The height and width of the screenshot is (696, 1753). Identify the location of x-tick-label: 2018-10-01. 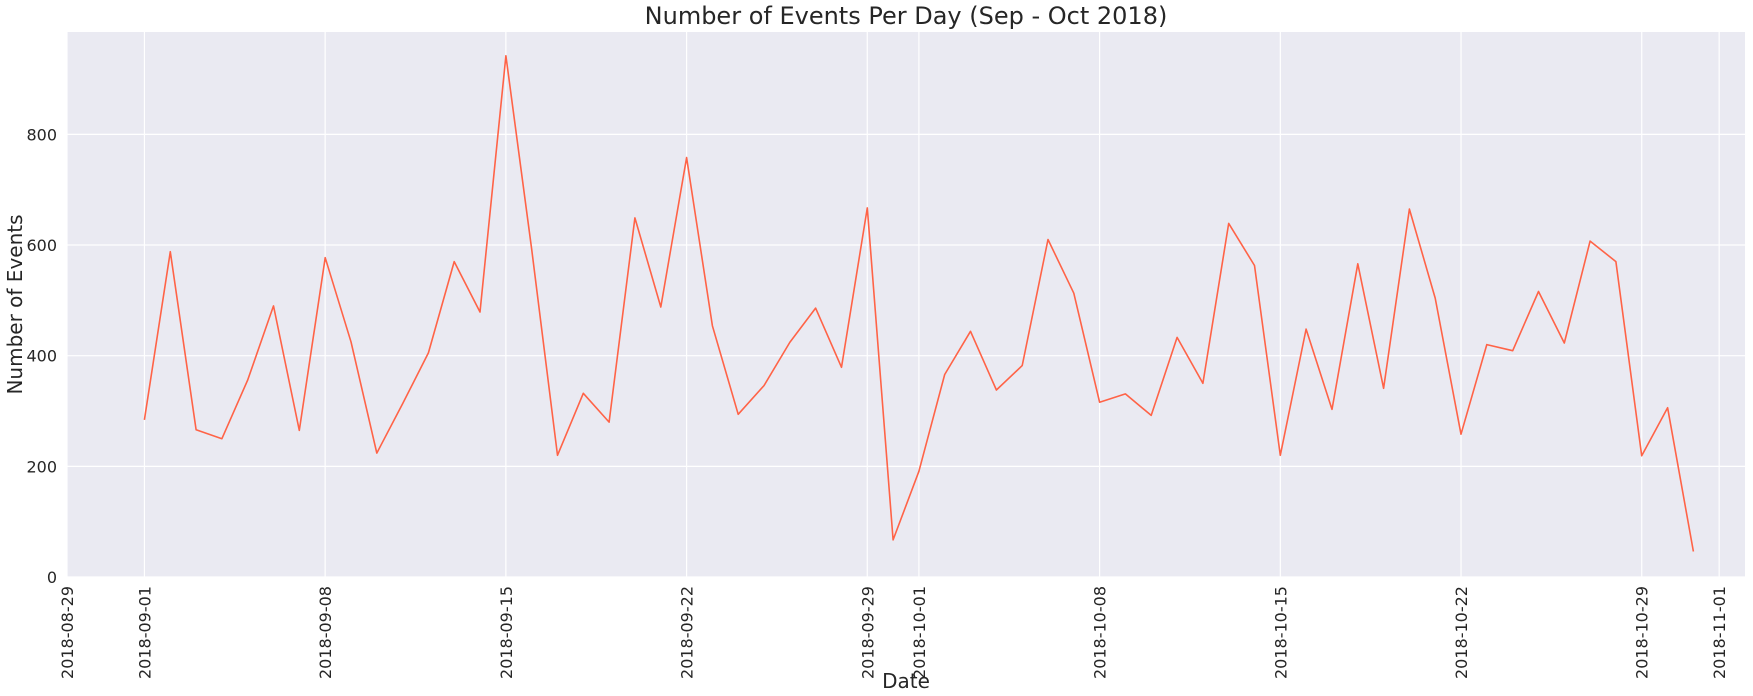
(919, 632).